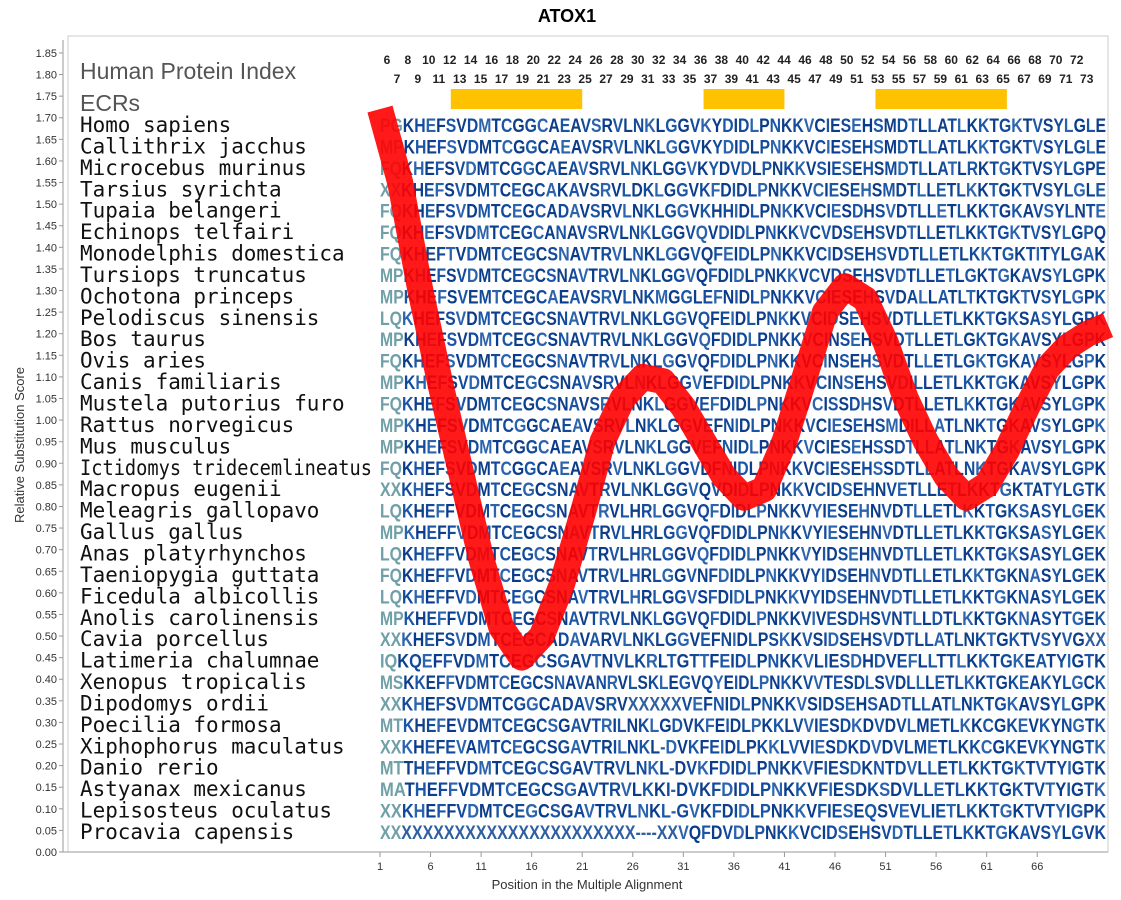 Image resolution: width=1121 pixels, height=900 pixels. I want to click on species-label: Monodelphis domestica, so click(212, 254).